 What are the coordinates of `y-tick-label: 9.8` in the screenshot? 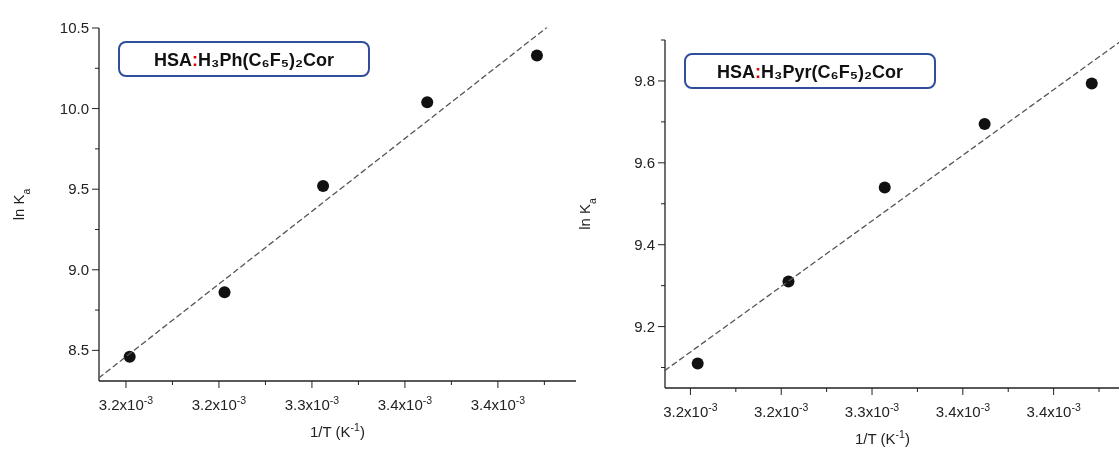 It's located at (644, 80).